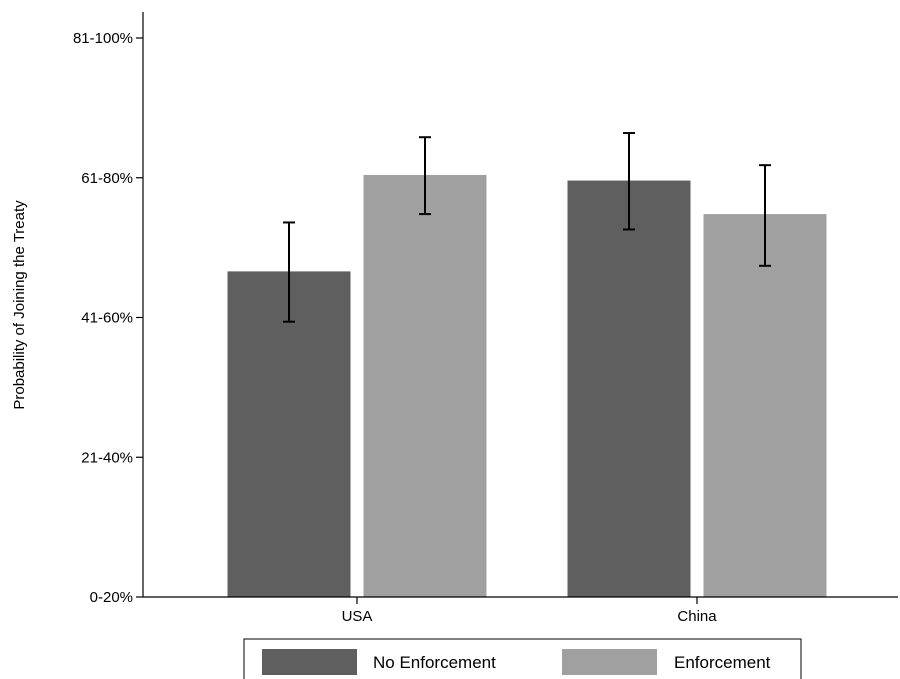 This screenshot has height=679, width=900. Describe the element at coordinates (529, 611) in the screenshot. I see `x-axis-ticks: USA China` at that location.